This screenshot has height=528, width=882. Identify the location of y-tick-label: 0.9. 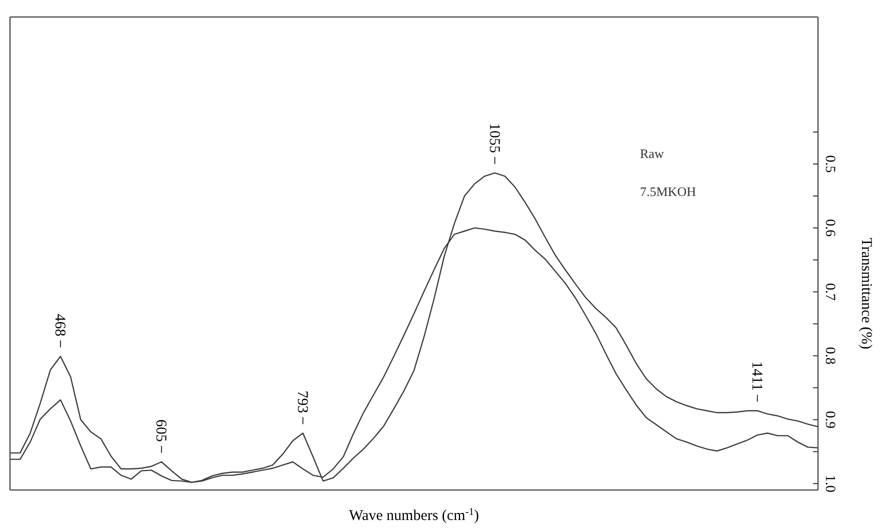
(829, 419).